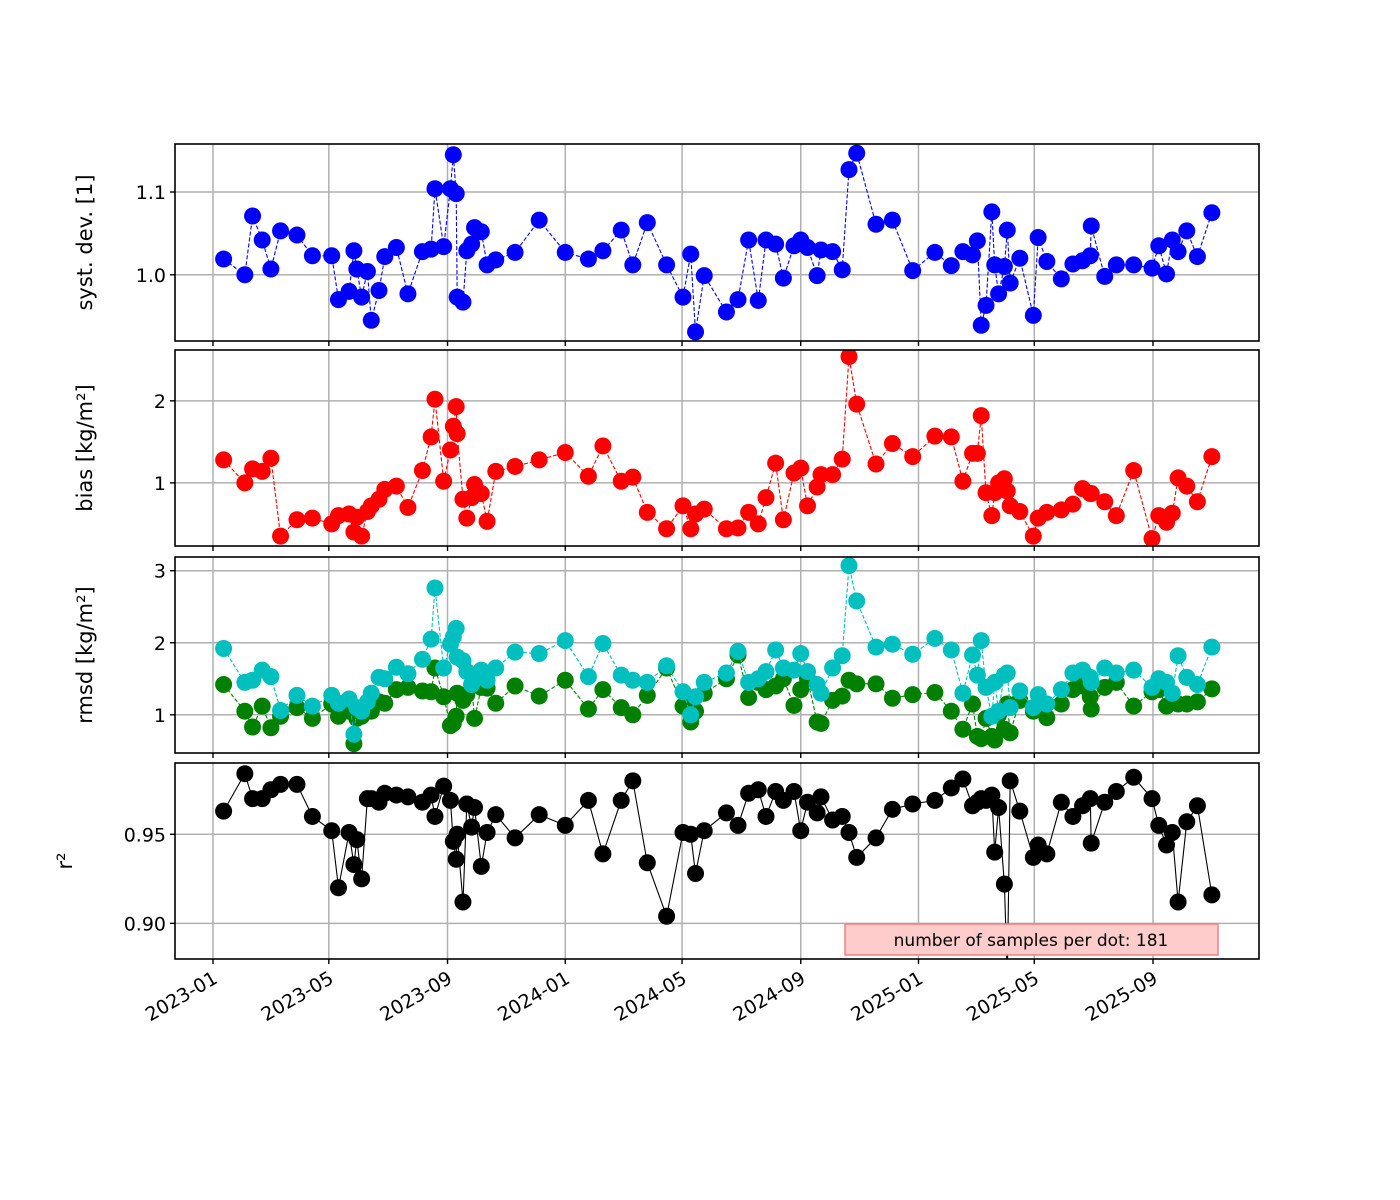 The height and width of the screenshot is (1200, 1400). What do you see at coordinates (160, 644) in the screenshot?
I see `y-tick-label: 2` at bounding box center [160, 644].